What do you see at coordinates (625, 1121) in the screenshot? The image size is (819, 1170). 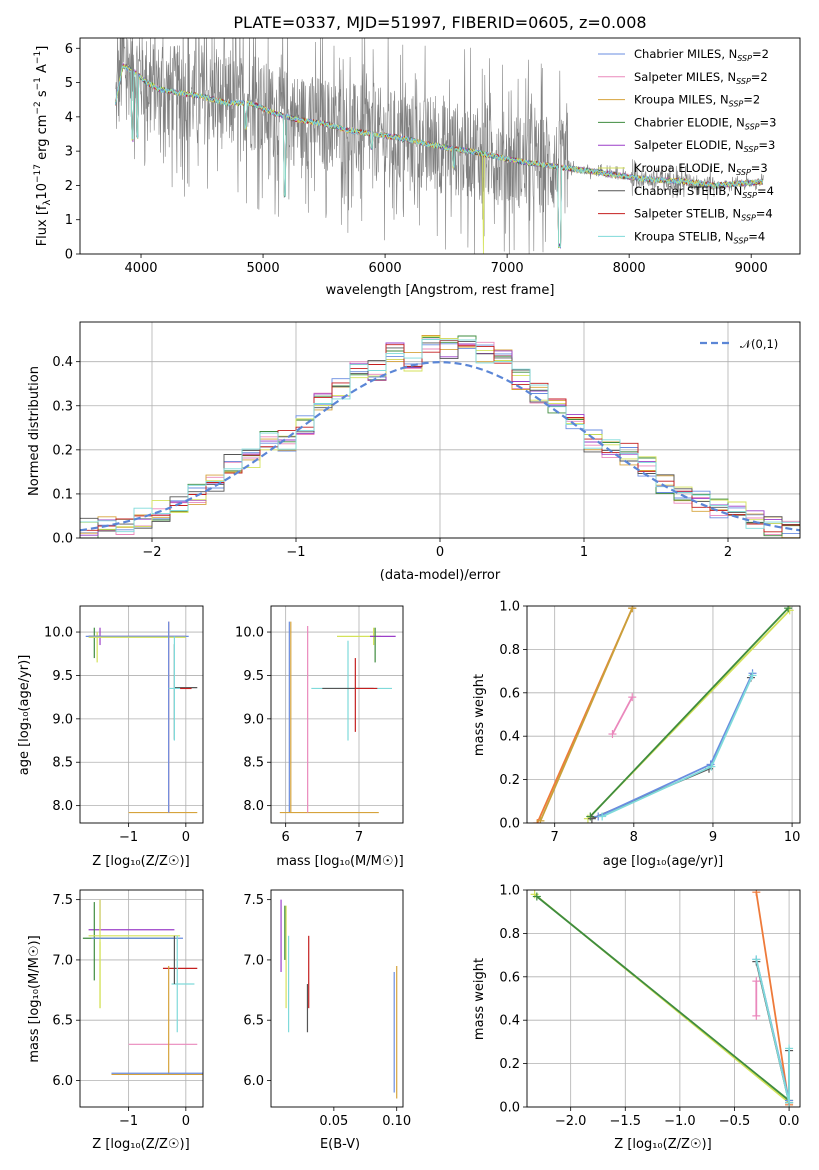 I see `x-tick-label: −1.5` at bounding box center [625, 1121].